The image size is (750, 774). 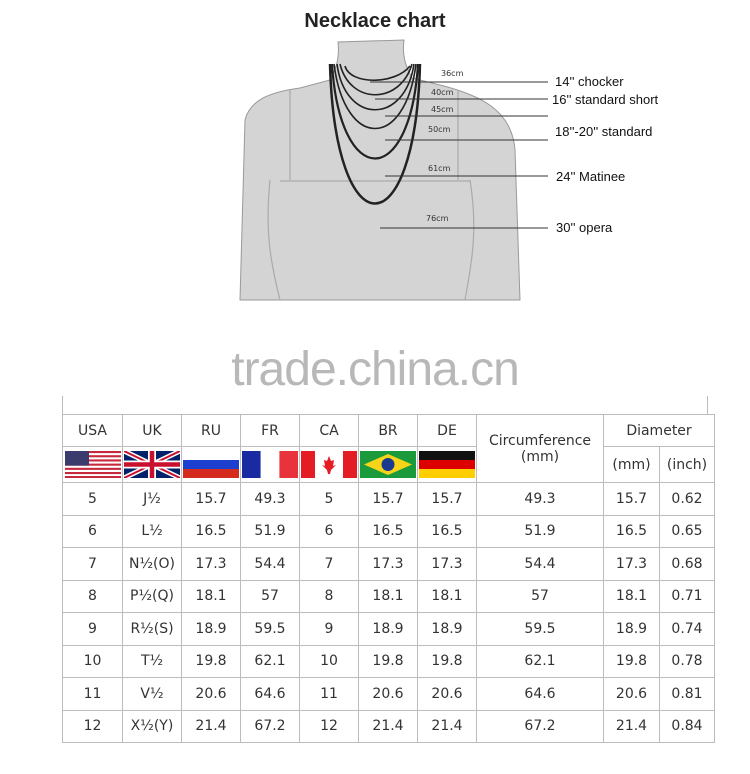 What do you see at coordinates (92, 726) in the screenshot?
I see `cell-usa: 12` at bounding box center [92, 726].